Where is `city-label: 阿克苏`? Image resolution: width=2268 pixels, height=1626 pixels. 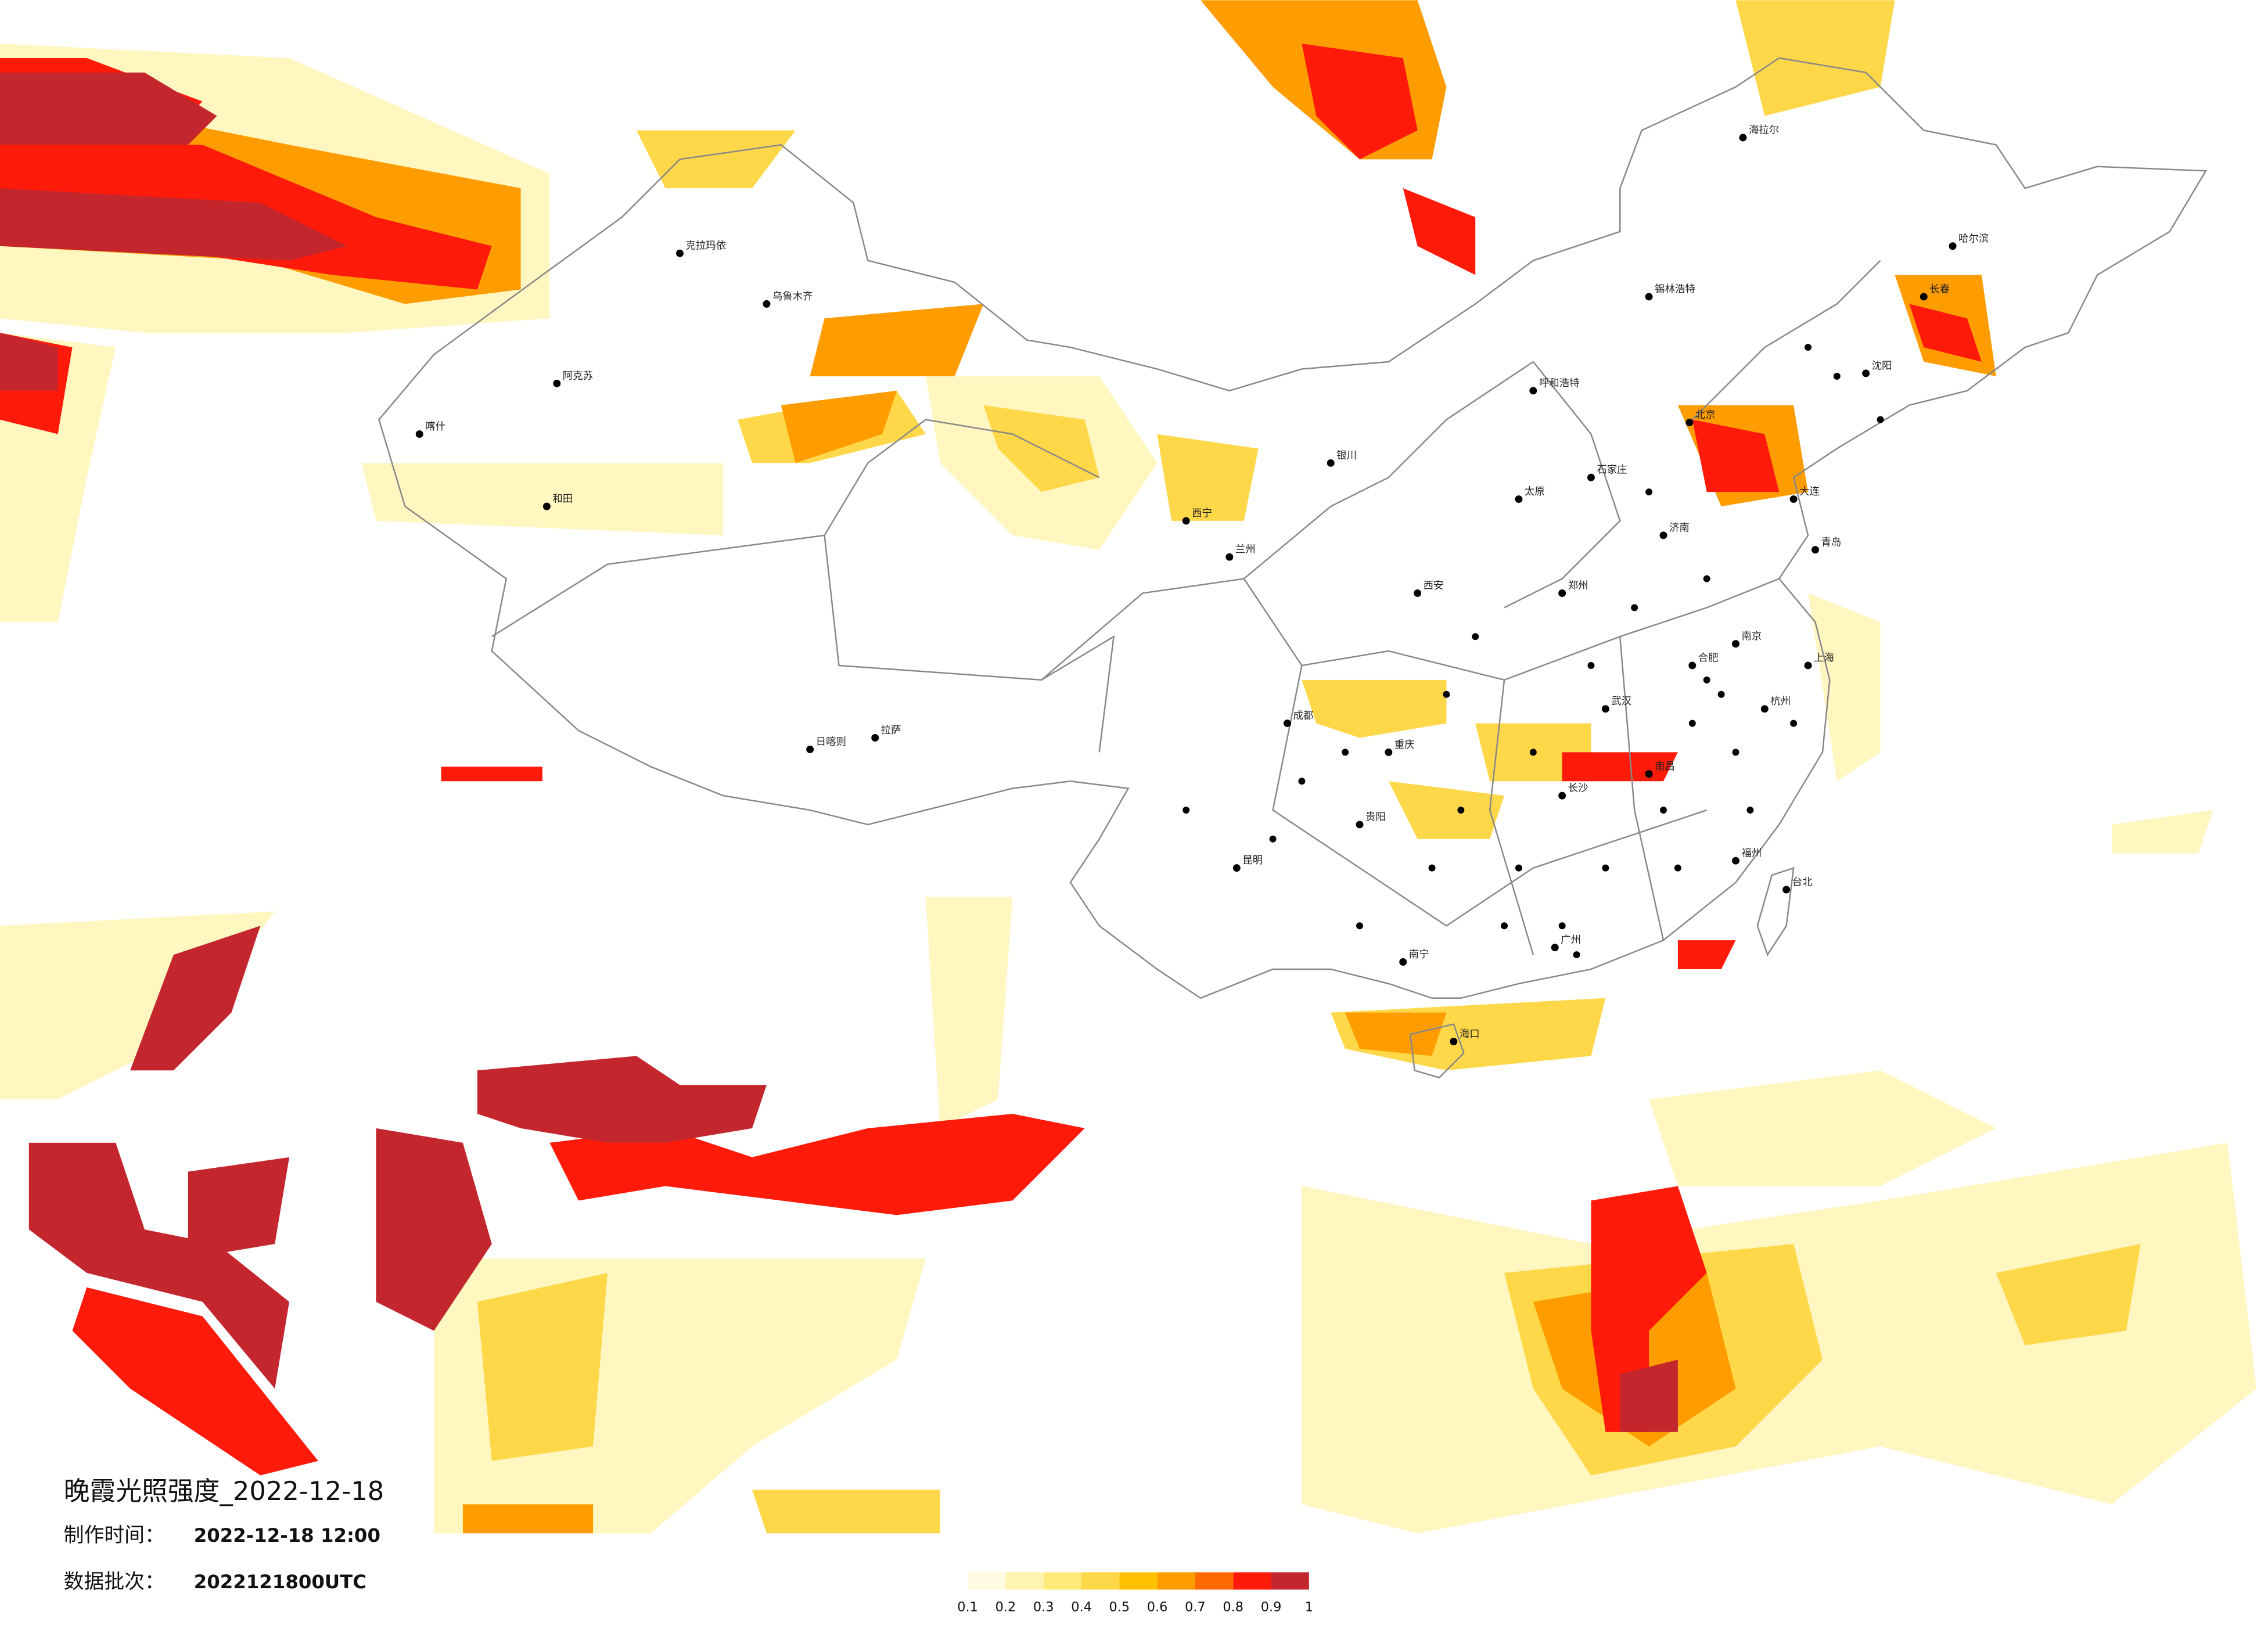 city-label: 阿克苏 is located at coordinates (578, 376).